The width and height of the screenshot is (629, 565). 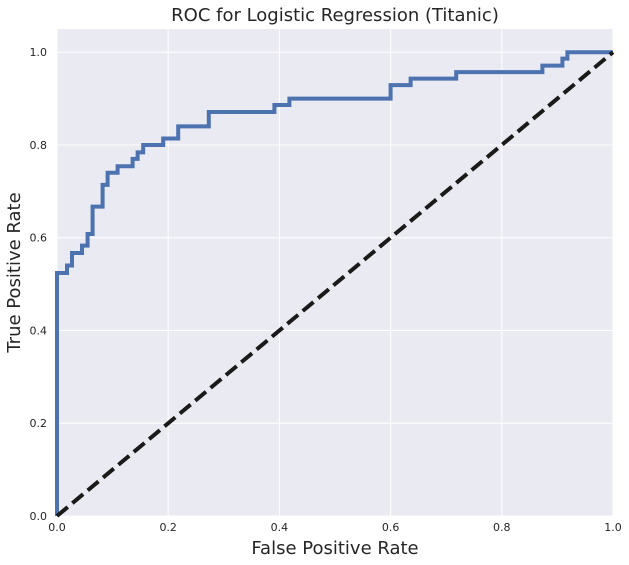 I want to click on x-tick-label: 0.0, so click(x=57, y=527).